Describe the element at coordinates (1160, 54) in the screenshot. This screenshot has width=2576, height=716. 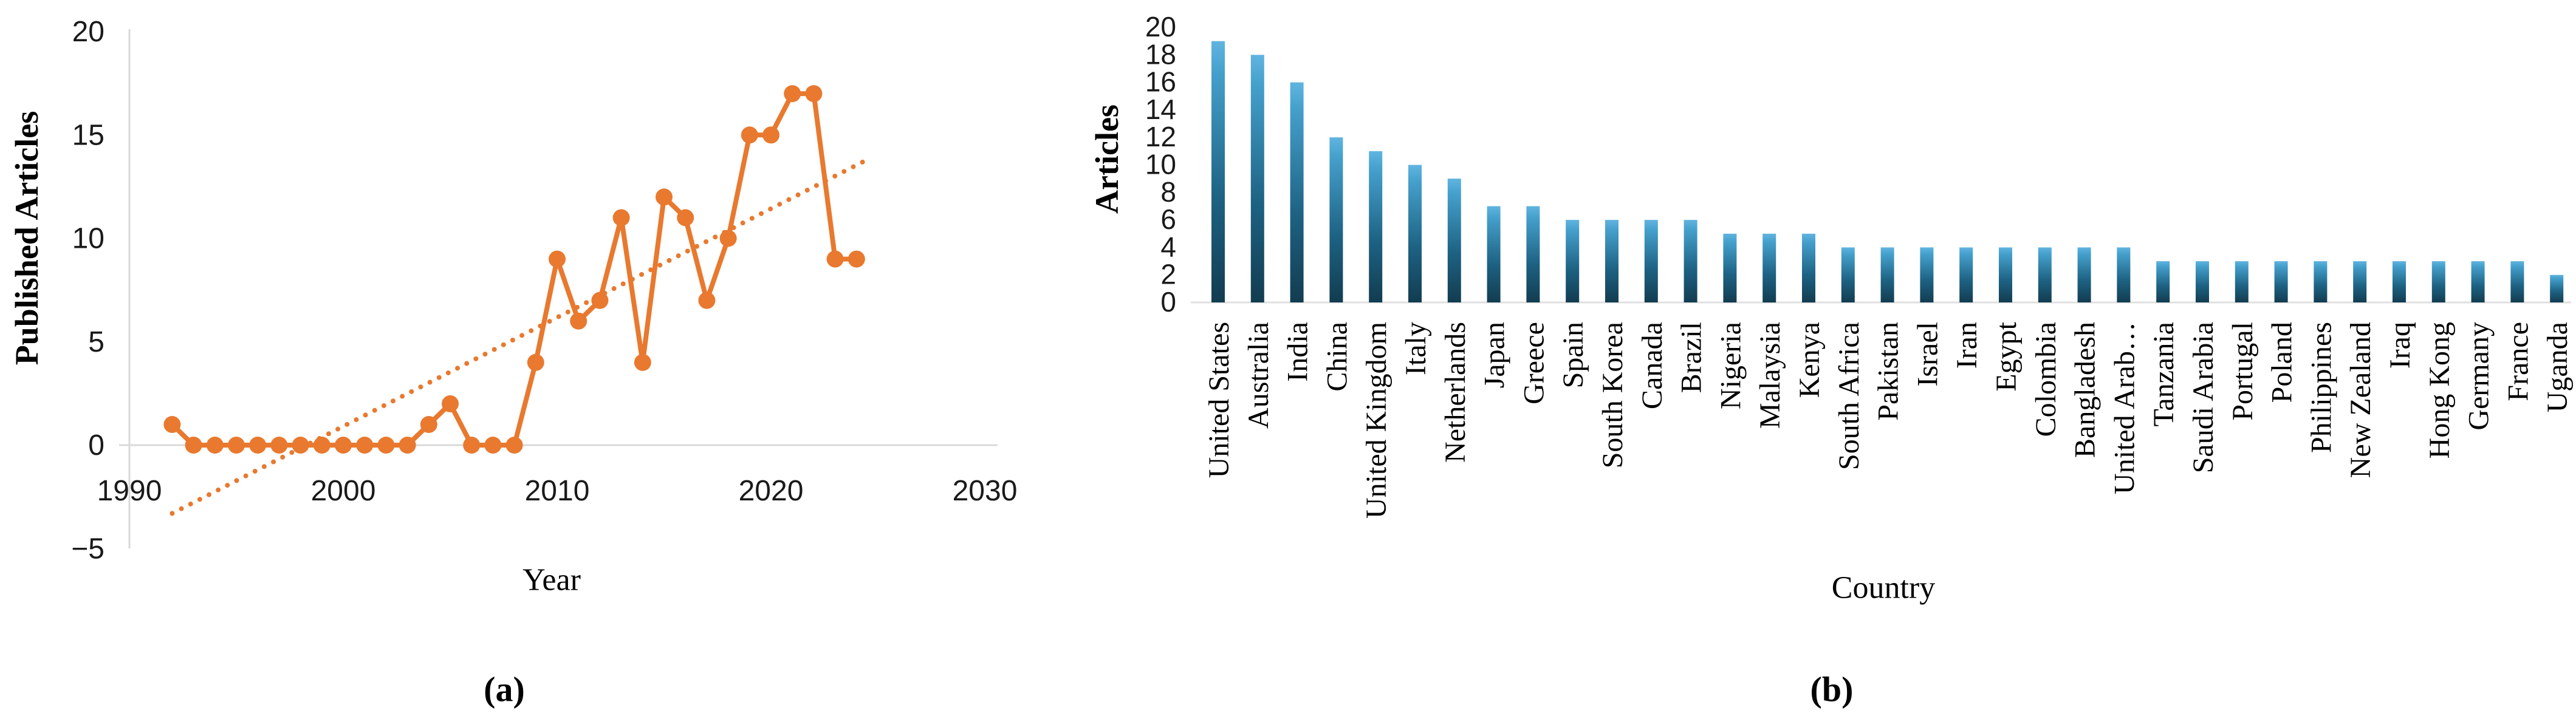
I see `y-tick-label: 18` at that location.